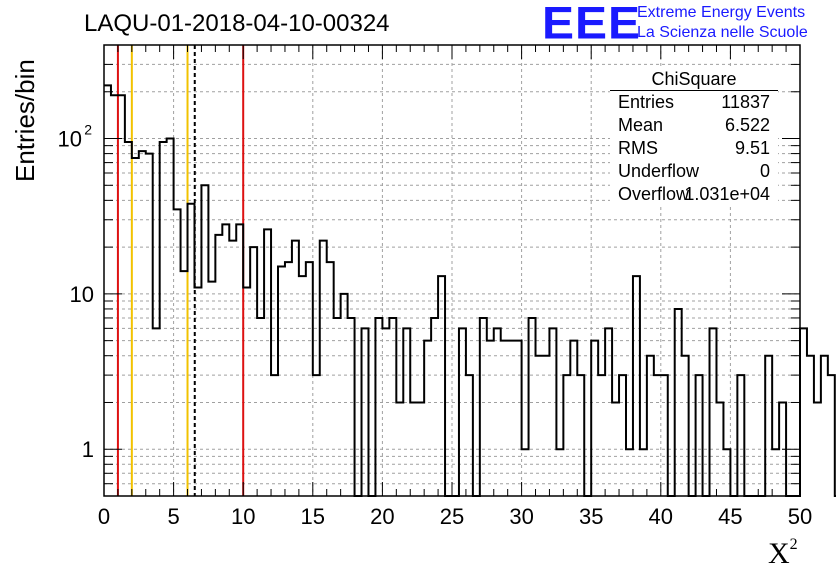 This screenshot has height=572, width=836. I want to click on x-tick-label: 0, so click(104, 516).